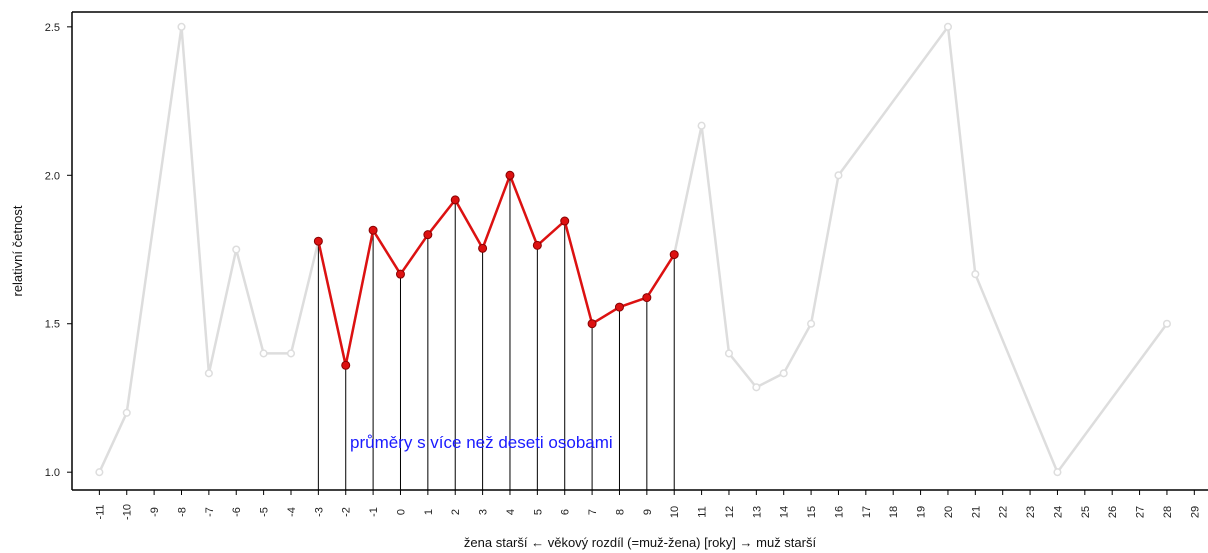 This screenshot has width=1208, height=553. Describe the element at coordinates (867, 512) in the screenshot. I see `x-tick-label: 17` at that location.